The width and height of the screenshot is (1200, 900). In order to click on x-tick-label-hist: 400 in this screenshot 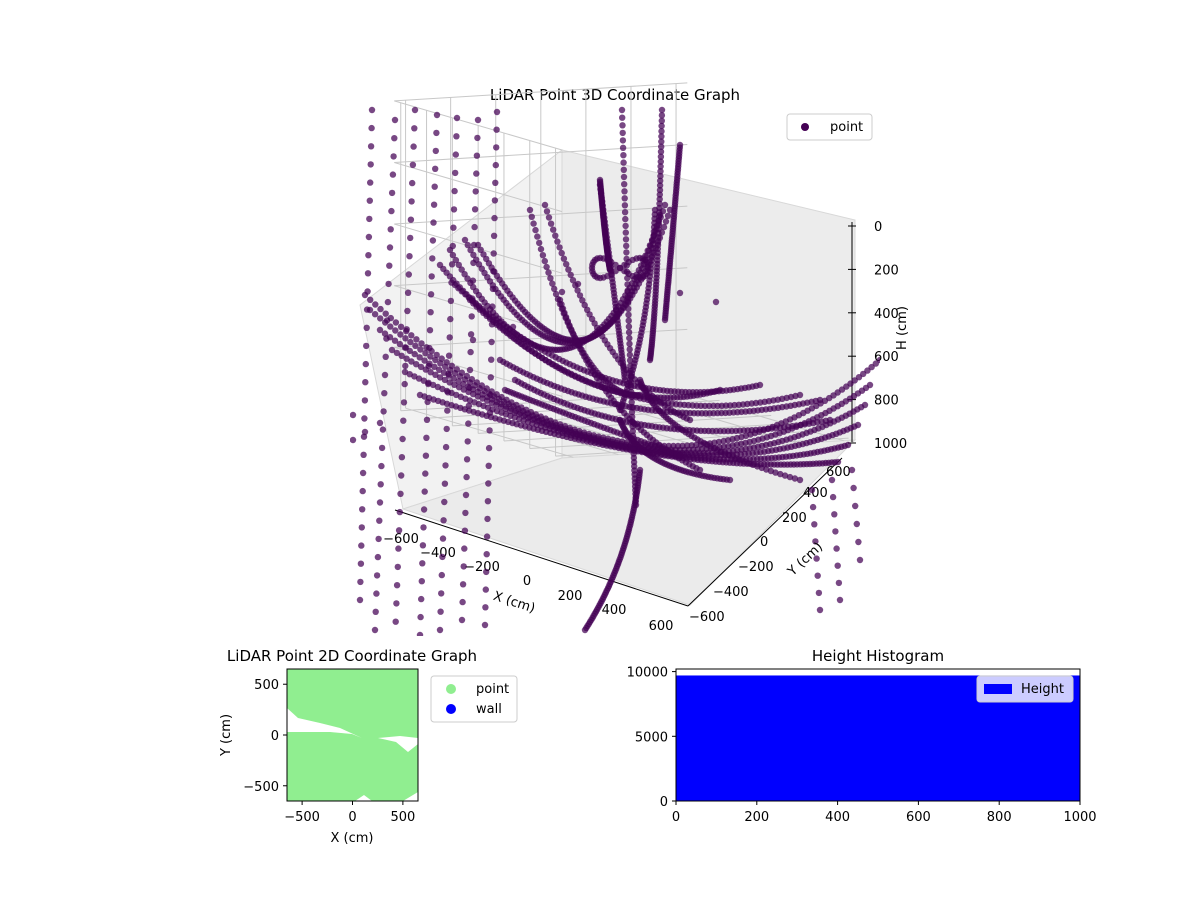, I will do `click(837, 817)`.